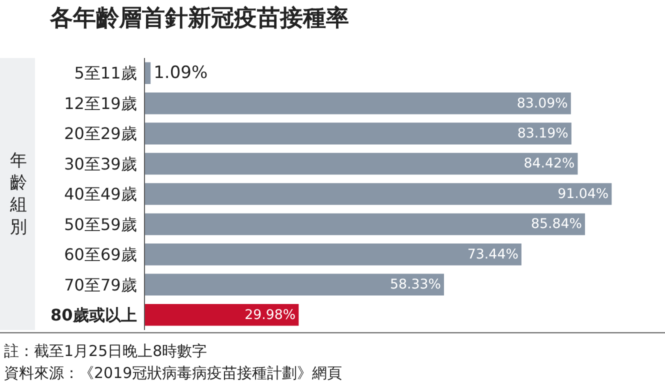  I want to click on chart-title: 各年齡層首針新冠疫苗接種率, so click(198, 18).